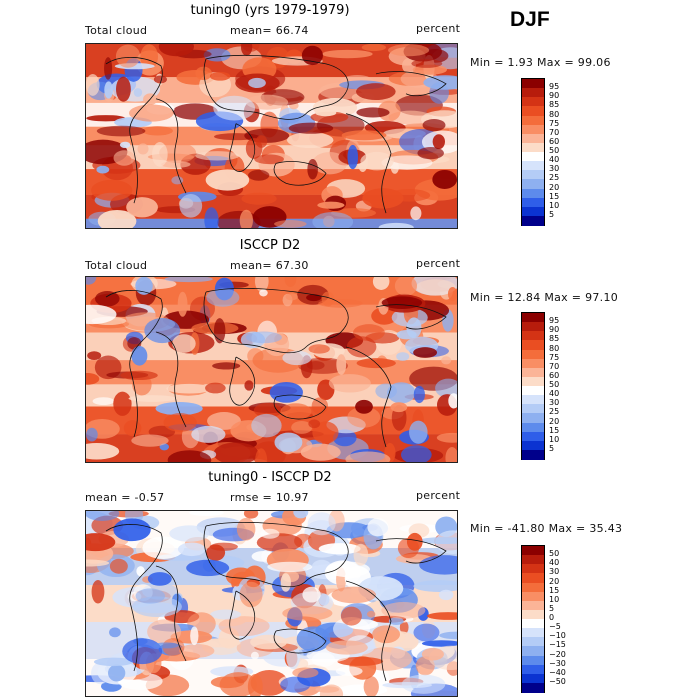  Describe the element at coordinates (540, 62) in the screenshot. I see `panel-1-minmax: Min = 1.93 Max = 99.06` at that location.